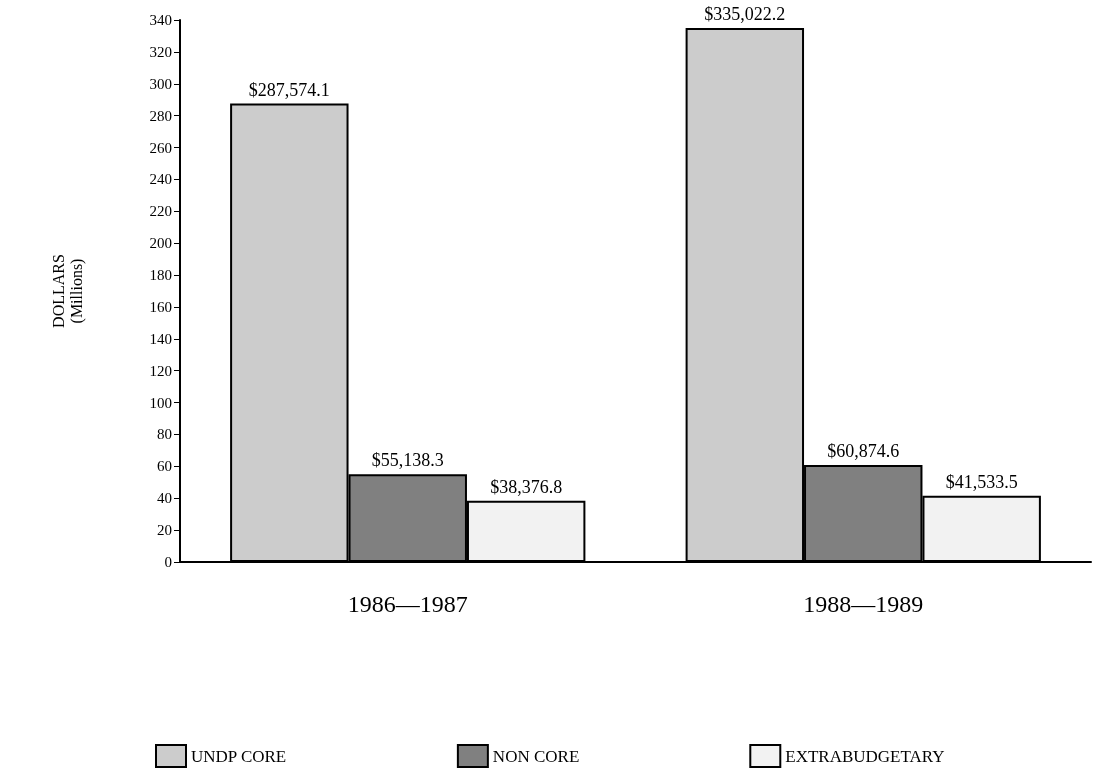 This screenshot has height=778, width=1095. What do you see at coordinates (407, 460) in the screenshot?
I see `annotation: $55,138.3` at bounding box center [407, 460].